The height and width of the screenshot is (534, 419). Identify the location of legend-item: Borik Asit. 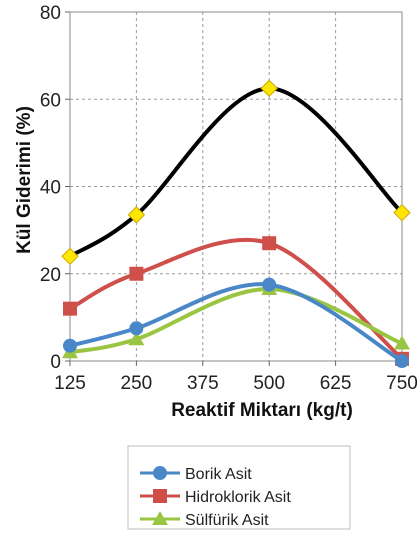
(196, 474).